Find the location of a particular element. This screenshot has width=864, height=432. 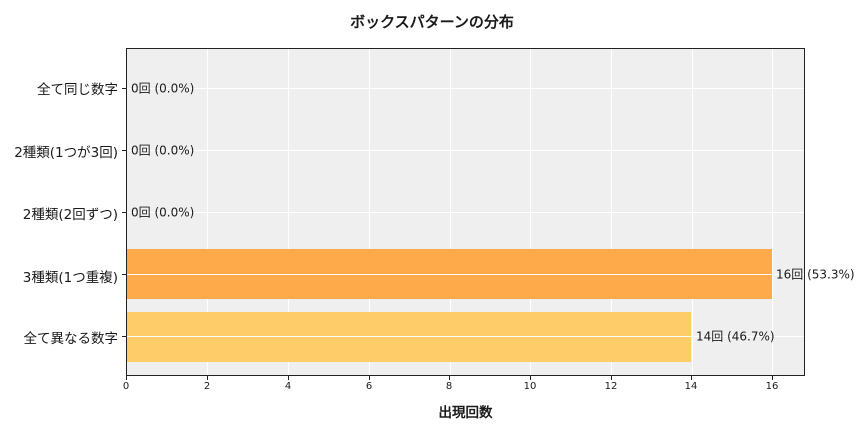

x-tick-label: 10 is located at coordinates (530, 386).